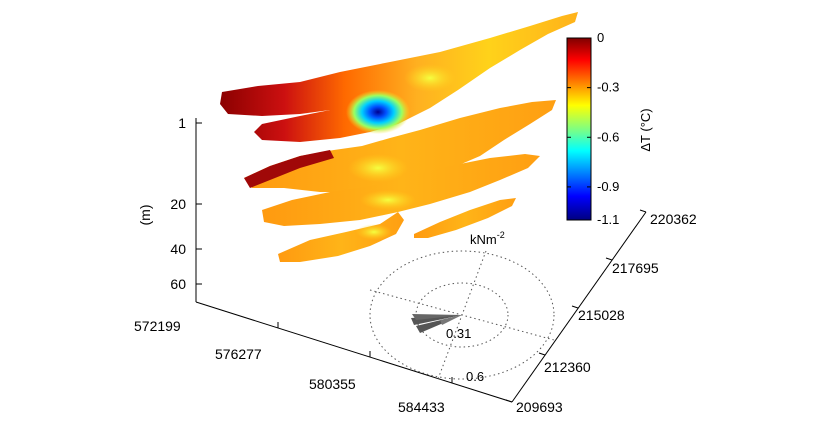  Describe the element at coordinates (289, 169) in the screenshot. I see `slice-warm-edge` at that location.